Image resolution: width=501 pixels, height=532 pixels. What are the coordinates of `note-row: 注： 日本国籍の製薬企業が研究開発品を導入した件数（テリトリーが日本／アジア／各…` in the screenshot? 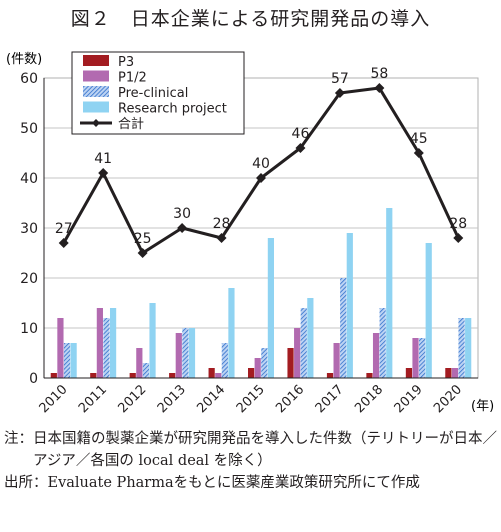 It's located at (251, 450).